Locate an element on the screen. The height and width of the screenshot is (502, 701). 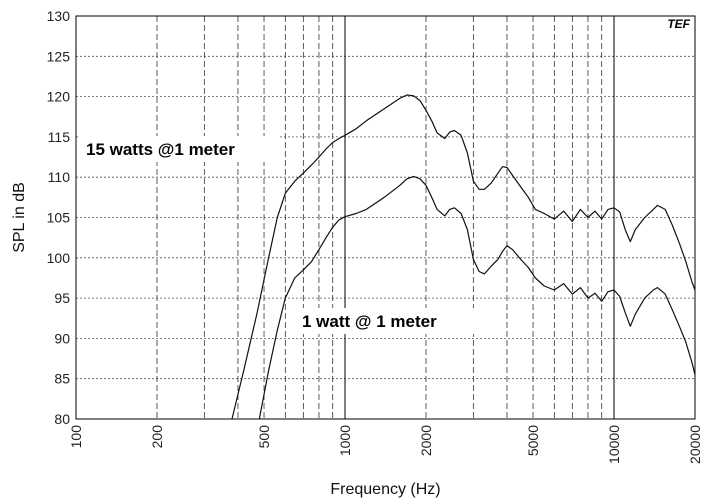
x-tick-label: 100 is located at coordinates (76, 437).